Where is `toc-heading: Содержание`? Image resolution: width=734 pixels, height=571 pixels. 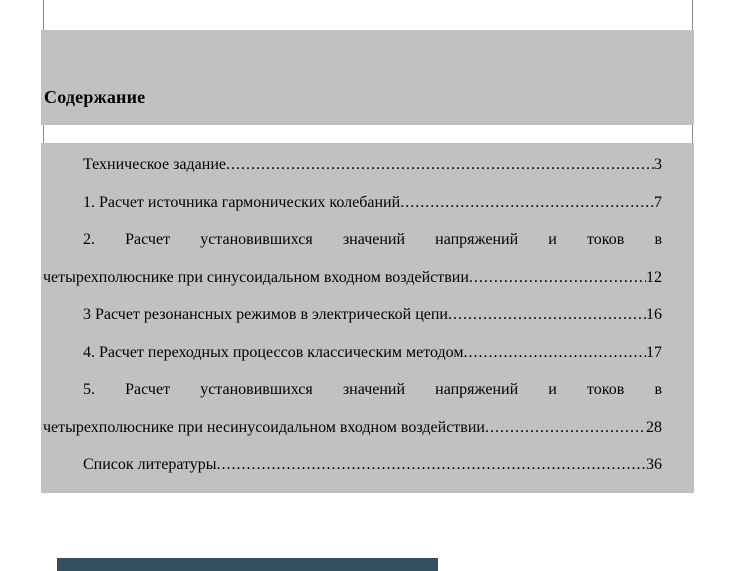 toc-heading: Содержание is located at coordinates (95, 97).